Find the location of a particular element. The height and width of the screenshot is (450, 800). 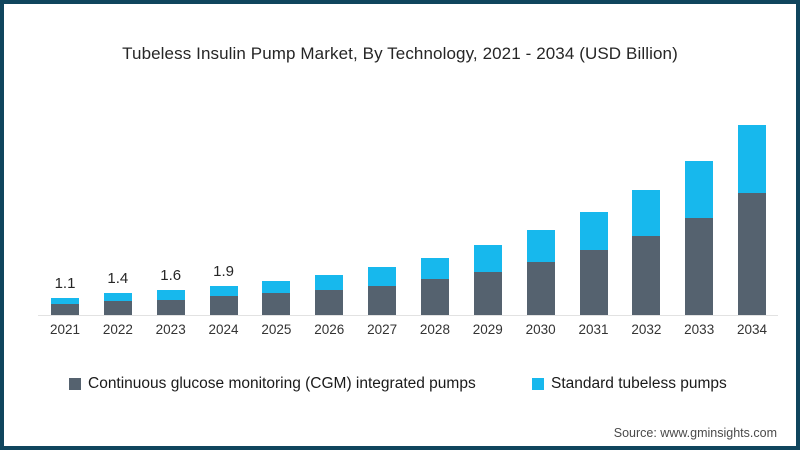

bar-segment-standard-2022 is located at coordinates (117, 297).